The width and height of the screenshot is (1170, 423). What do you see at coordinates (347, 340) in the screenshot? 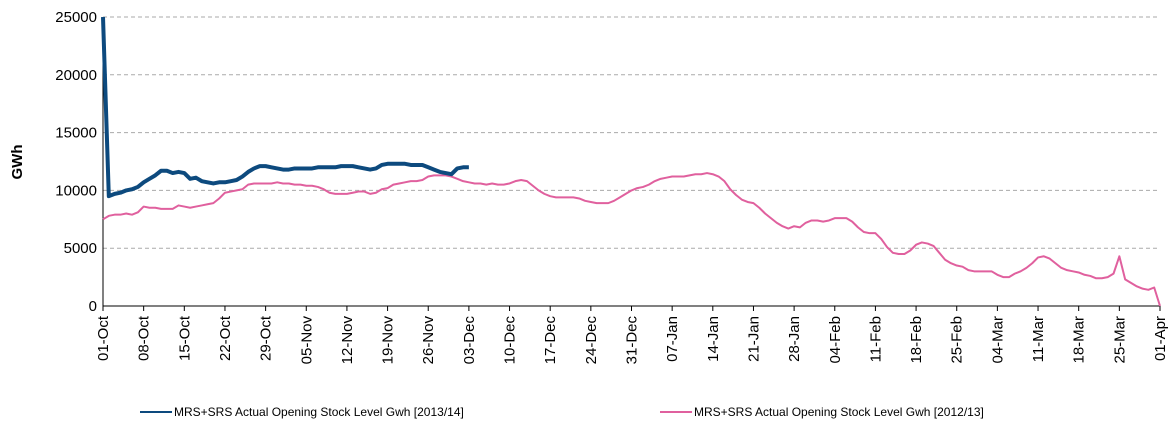
I see `x-tick-label: 12-Nov` at bounding box center [347, 340].